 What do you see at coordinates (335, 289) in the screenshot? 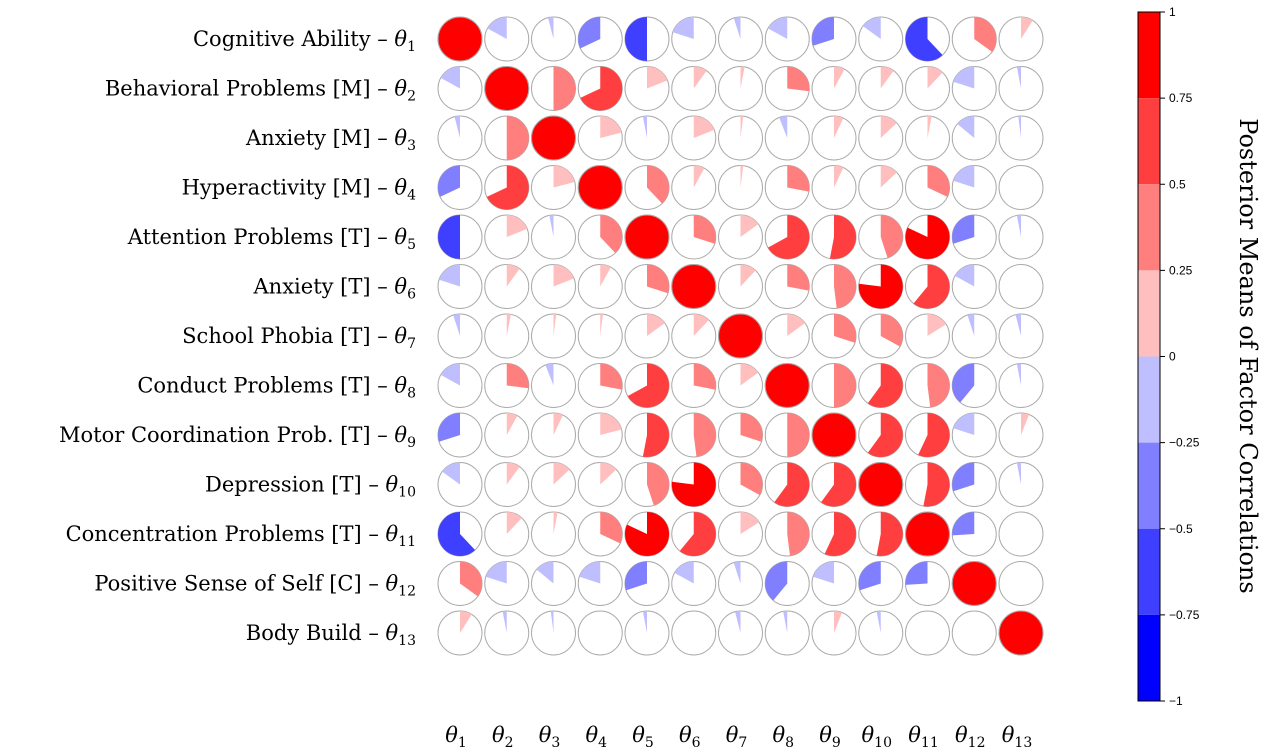
I see `row-label: Anxiety [T] – θ6` at bounding box center [335, 289].